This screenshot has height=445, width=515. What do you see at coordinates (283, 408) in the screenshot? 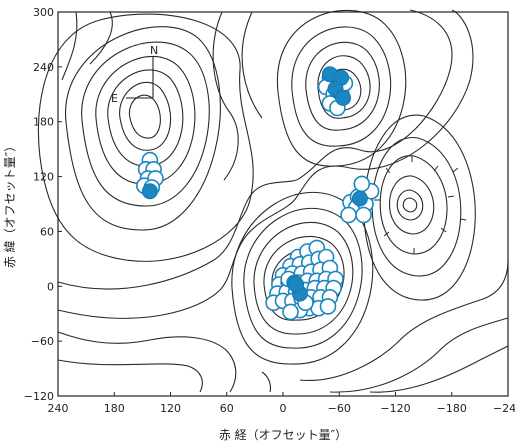
I see `x-tick-label: 0` at bounding box center [283, 408].